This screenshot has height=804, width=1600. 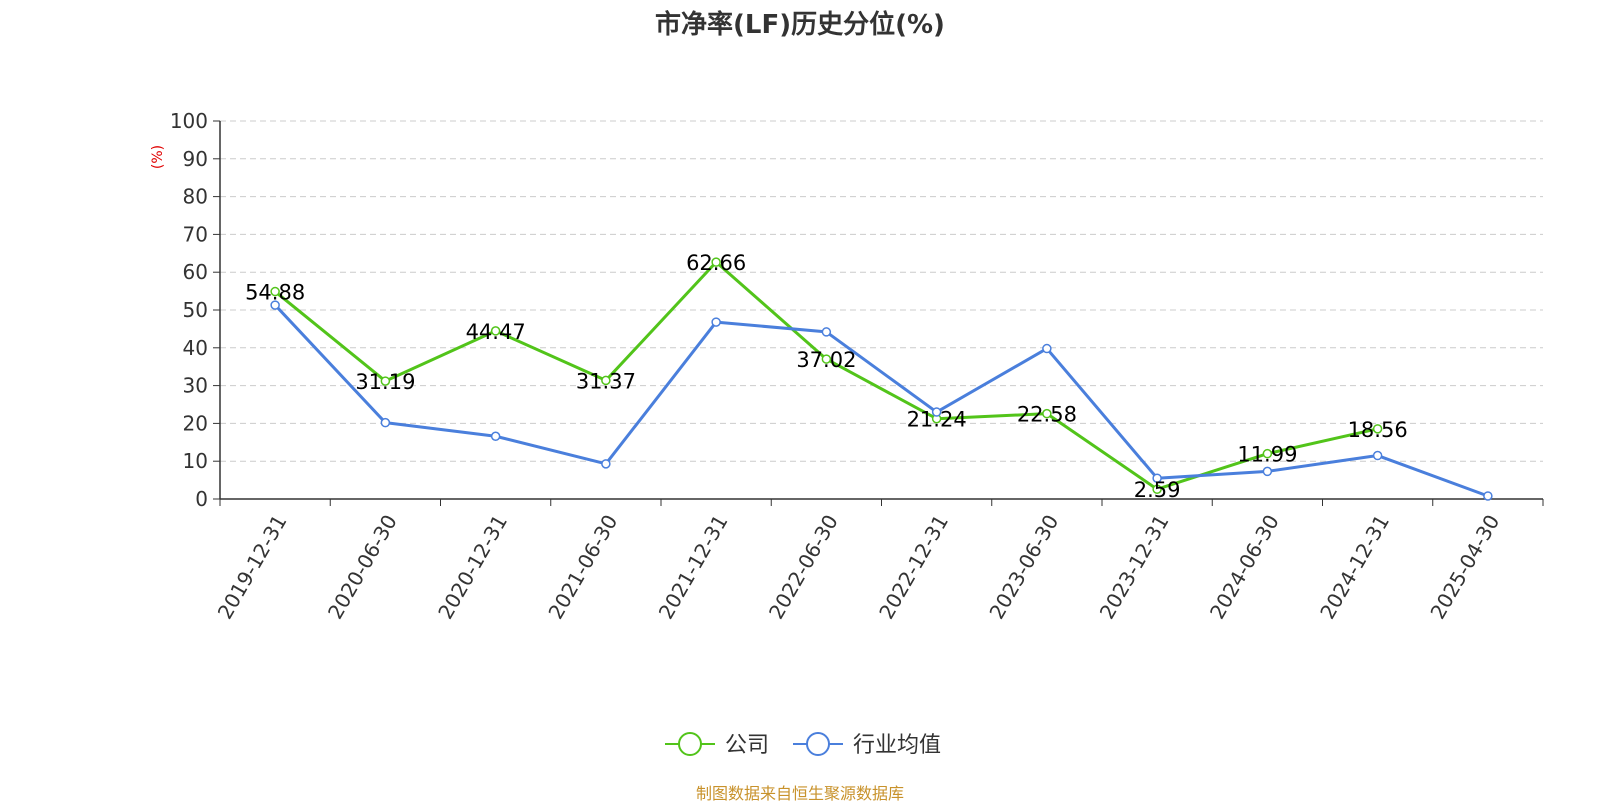 I want to click on legend-label-industry: 行业均值, so click(x=897, y=745).